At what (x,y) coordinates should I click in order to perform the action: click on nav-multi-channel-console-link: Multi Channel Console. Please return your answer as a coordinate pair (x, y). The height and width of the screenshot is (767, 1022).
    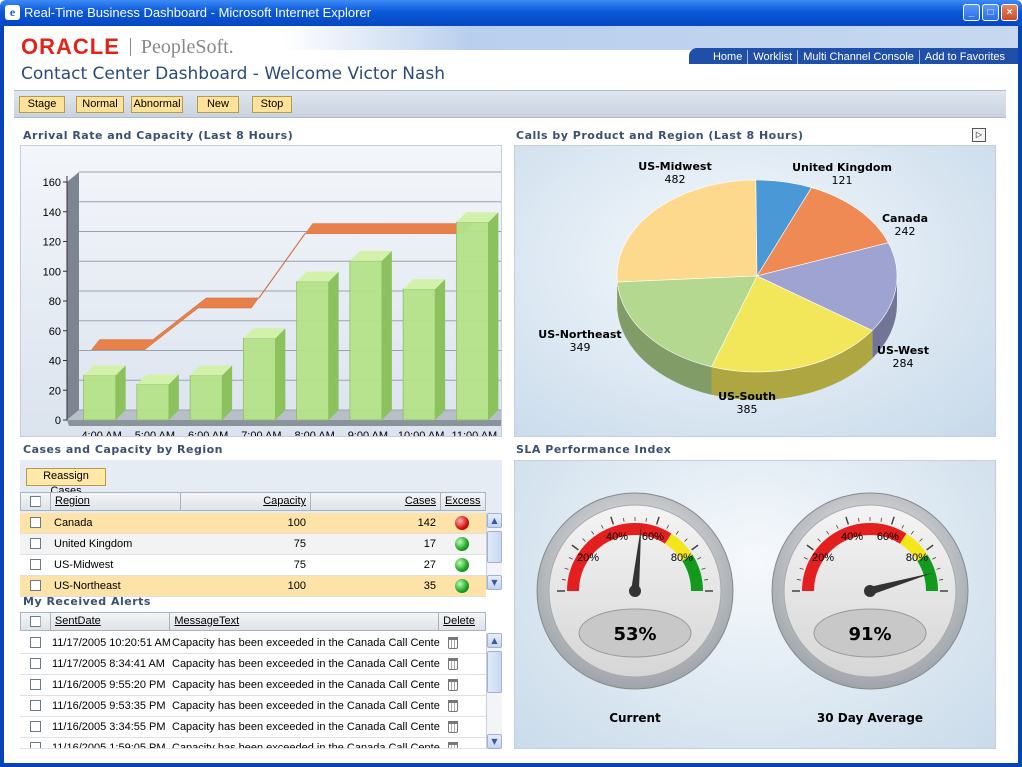
    Looking at the image, I should click on (859, 57).